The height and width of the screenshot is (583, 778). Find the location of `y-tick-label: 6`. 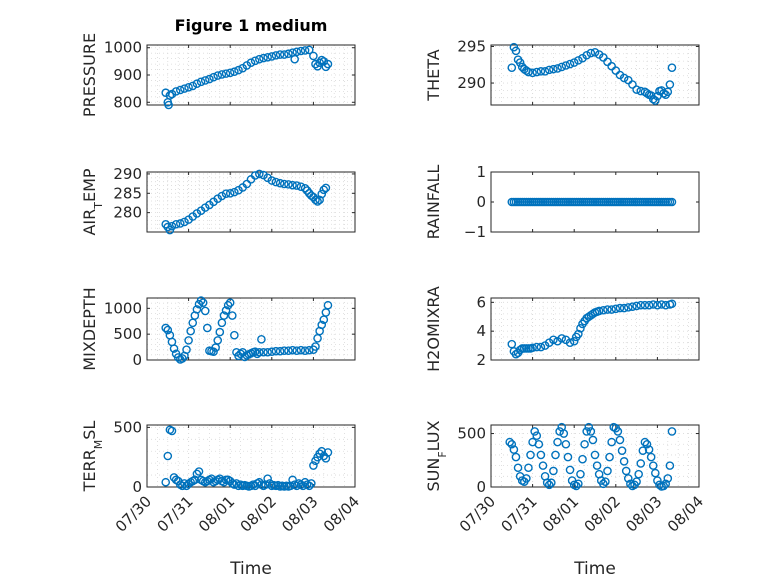

y-tick-label: 6 is located at coordinates (481, 302).